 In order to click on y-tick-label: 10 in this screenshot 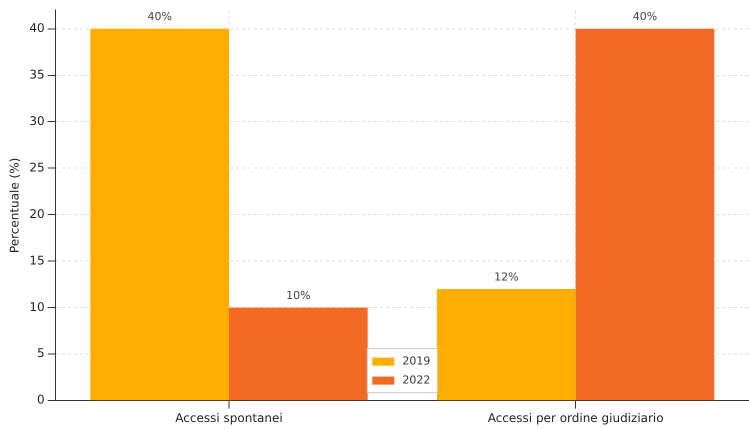, I will do `click(37, 307)`.